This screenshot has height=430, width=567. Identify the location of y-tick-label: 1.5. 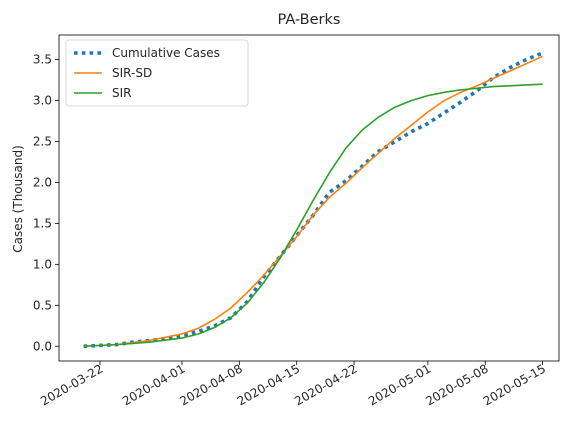
(42, 223).